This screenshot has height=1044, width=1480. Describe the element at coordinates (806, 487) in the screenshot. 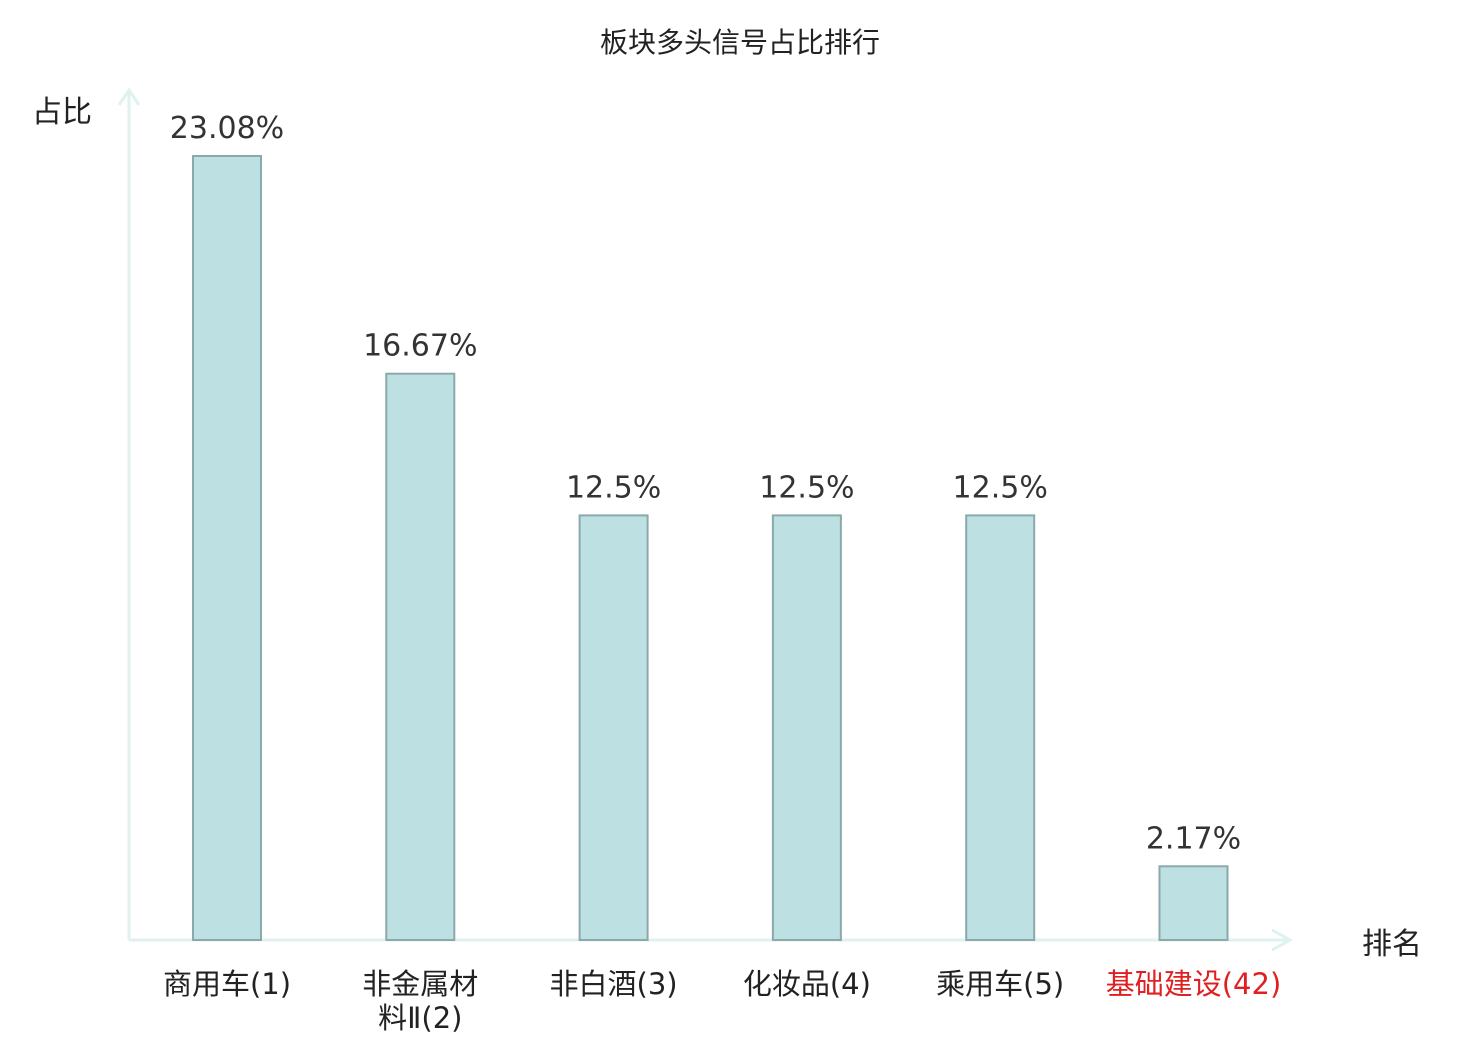

I see `value-label-4: 12.5%` at that location.